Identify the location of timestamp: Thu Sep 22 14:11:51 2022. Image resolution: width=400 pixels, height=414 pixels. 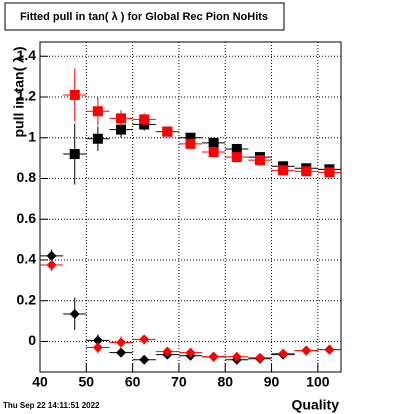
(51, 405).